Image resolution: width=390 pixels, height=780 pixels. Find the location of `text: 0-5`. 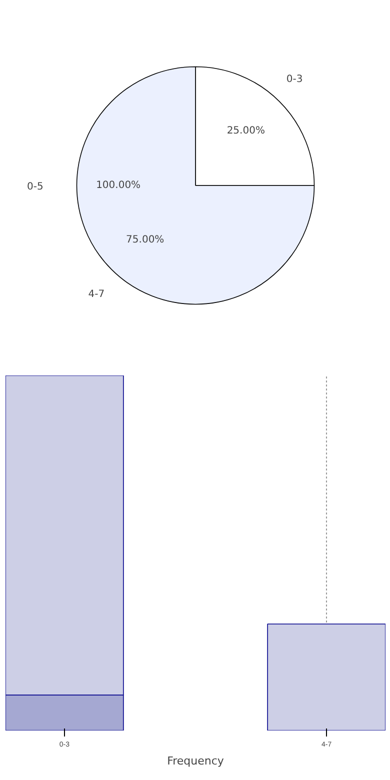

text: 0-5 is located at coordinates (35, 187).